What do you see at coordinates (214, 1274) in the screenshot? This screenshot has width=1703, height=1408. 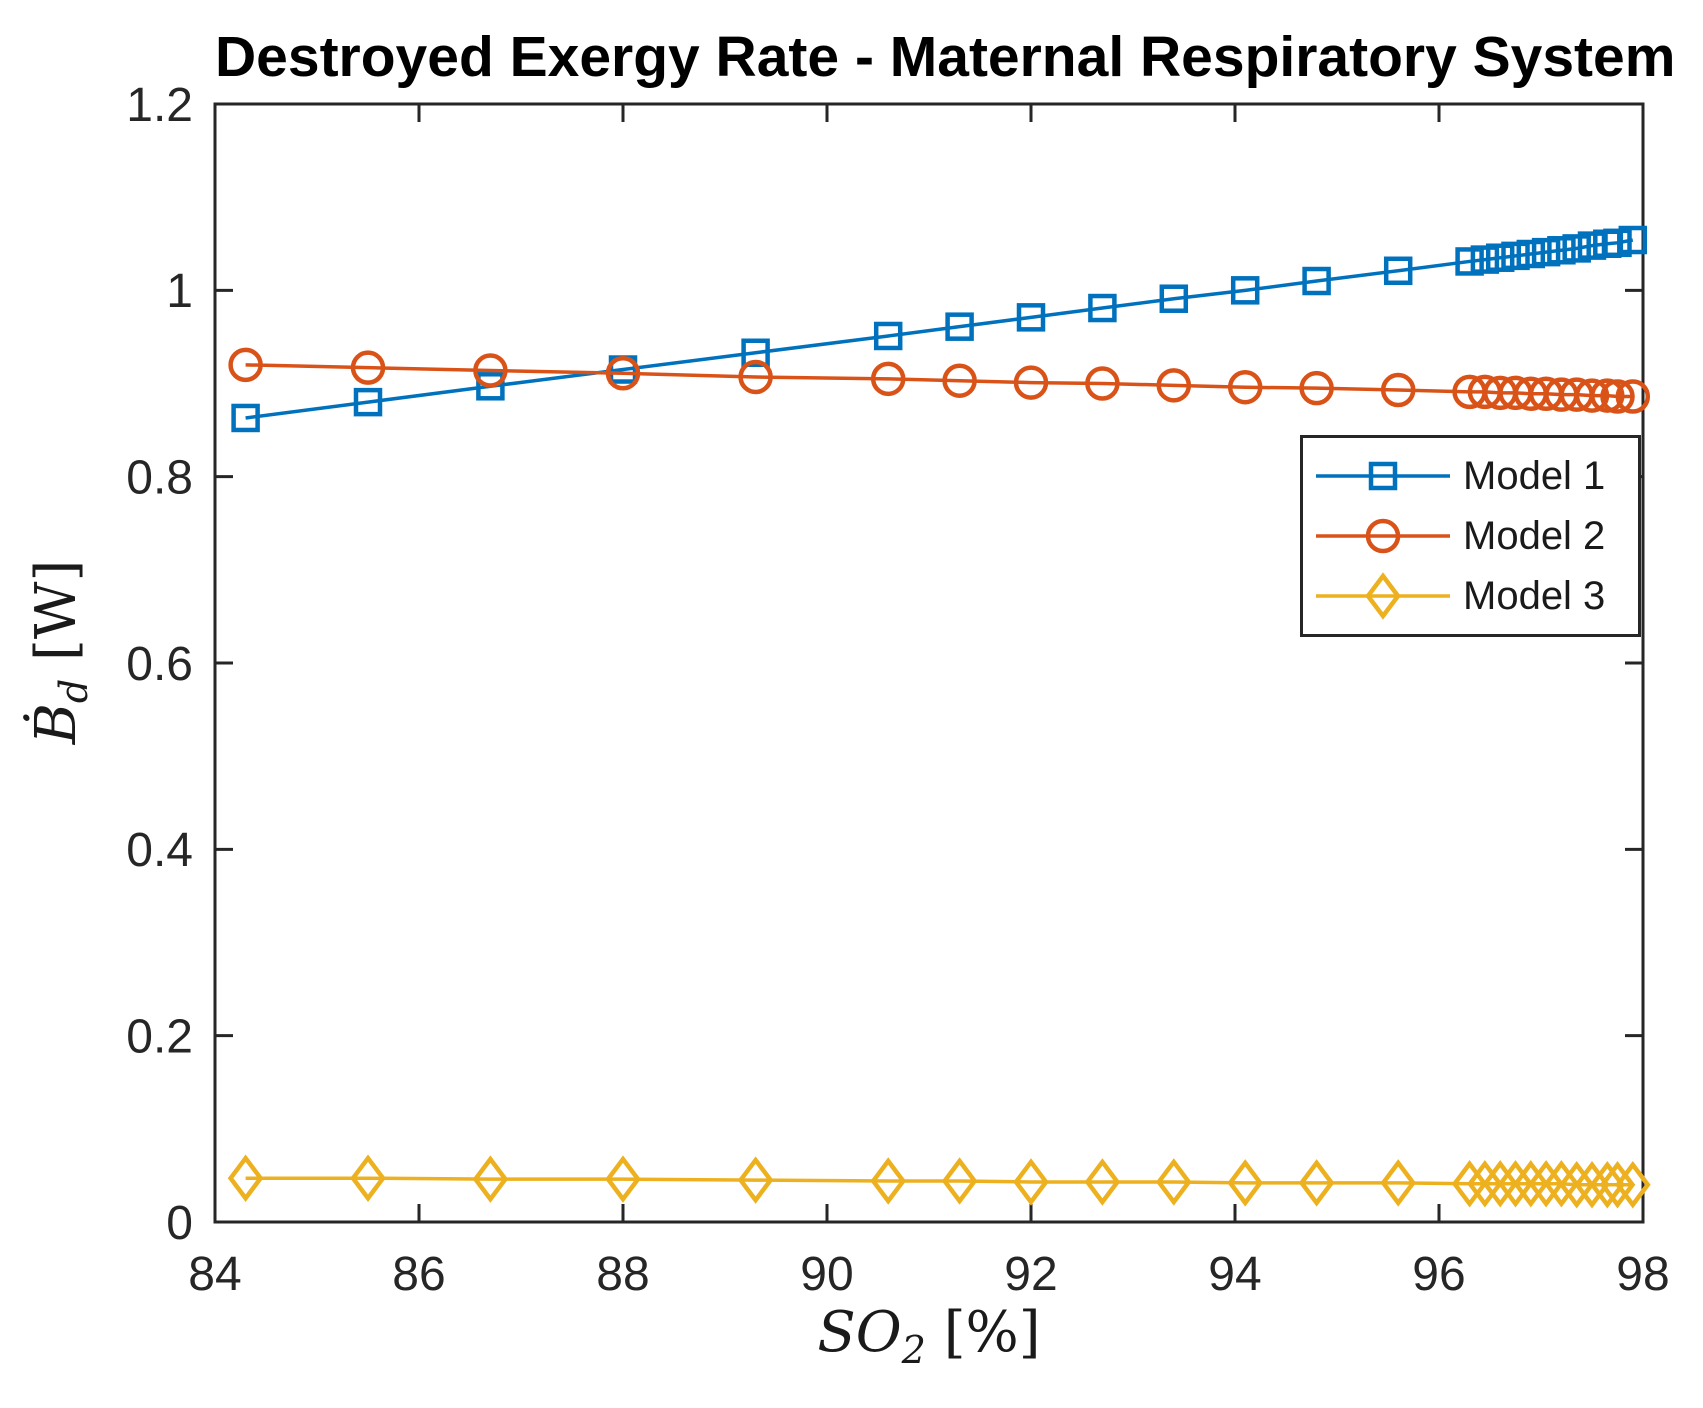 I see `x-tick-label: 84` at bounding box center [214, 1274].